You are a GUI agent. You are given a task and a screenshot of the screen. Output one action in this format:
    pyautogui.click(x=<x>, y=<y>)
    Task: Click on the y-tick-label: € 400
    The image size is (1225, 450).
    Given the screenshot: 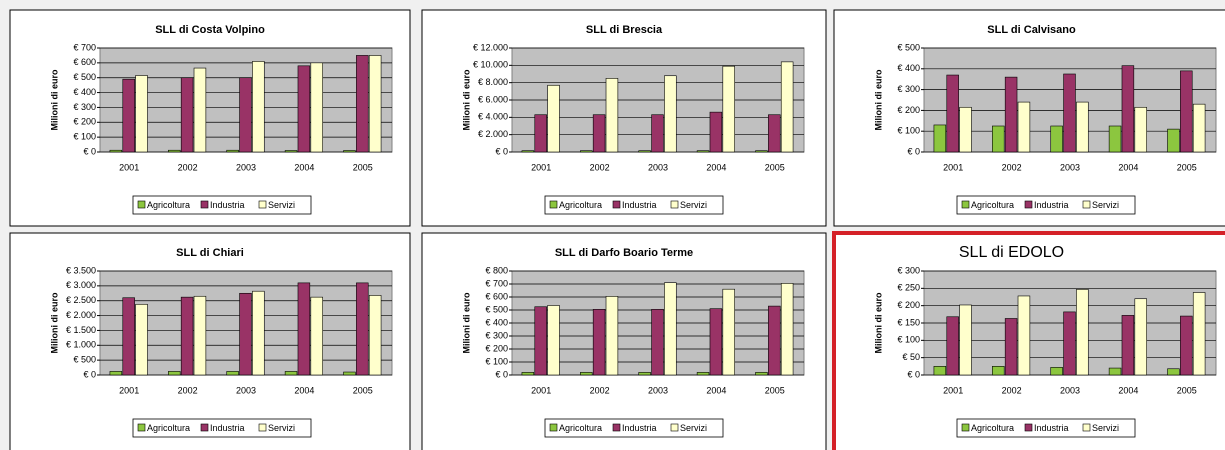 What is the action you would take?
    pyautogui.click(x=84, y=92)
    